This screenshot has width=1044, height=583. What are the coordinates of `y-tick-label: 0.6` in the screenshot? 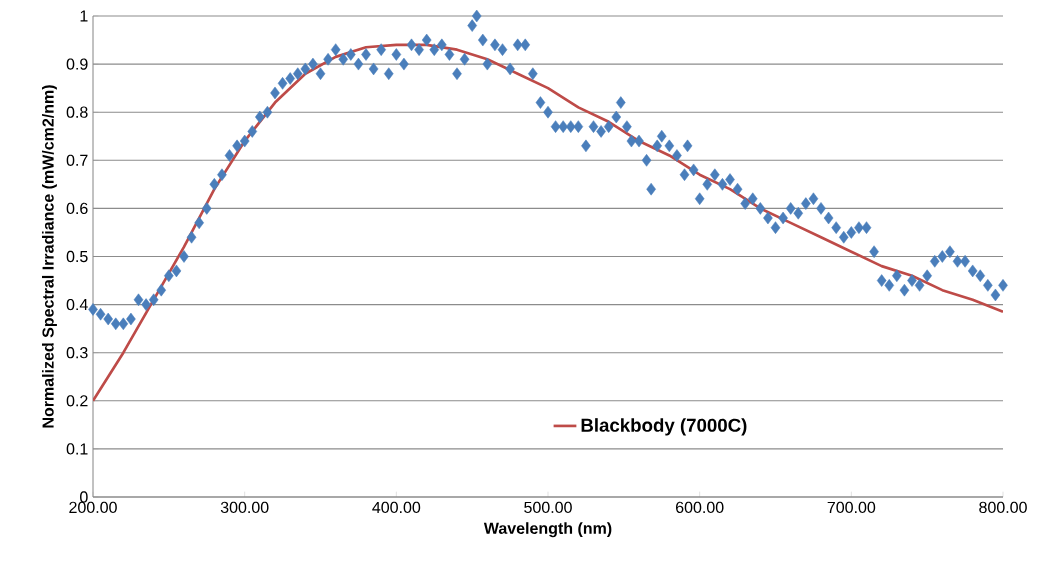 It's located at (77, 208).